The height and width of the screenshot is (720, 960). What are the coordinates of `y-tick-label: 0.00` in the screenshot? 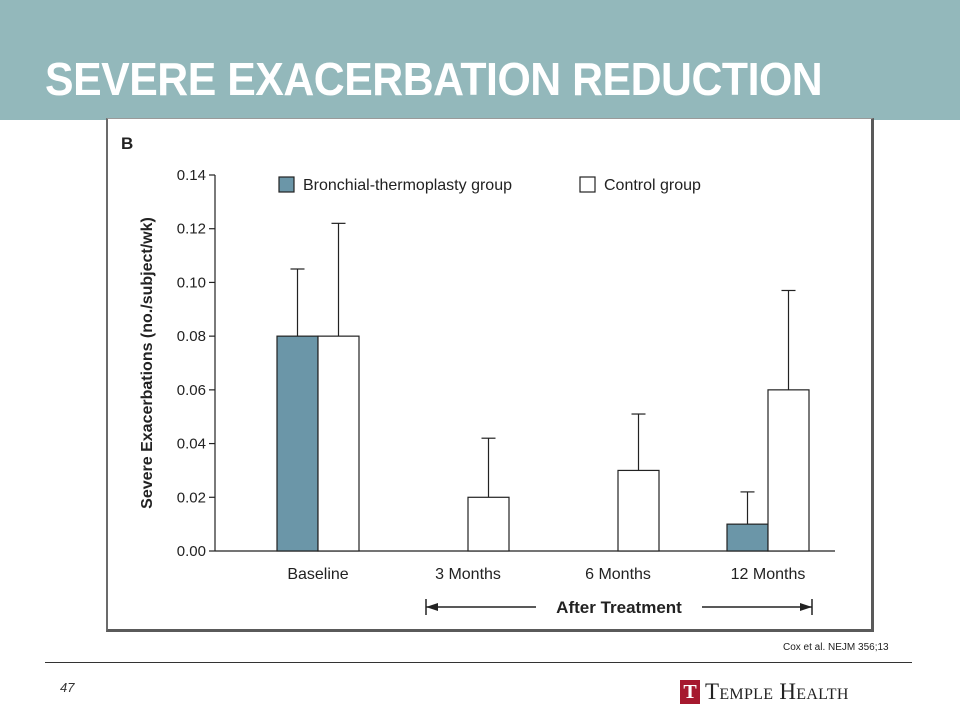 It's located at (191, 551).